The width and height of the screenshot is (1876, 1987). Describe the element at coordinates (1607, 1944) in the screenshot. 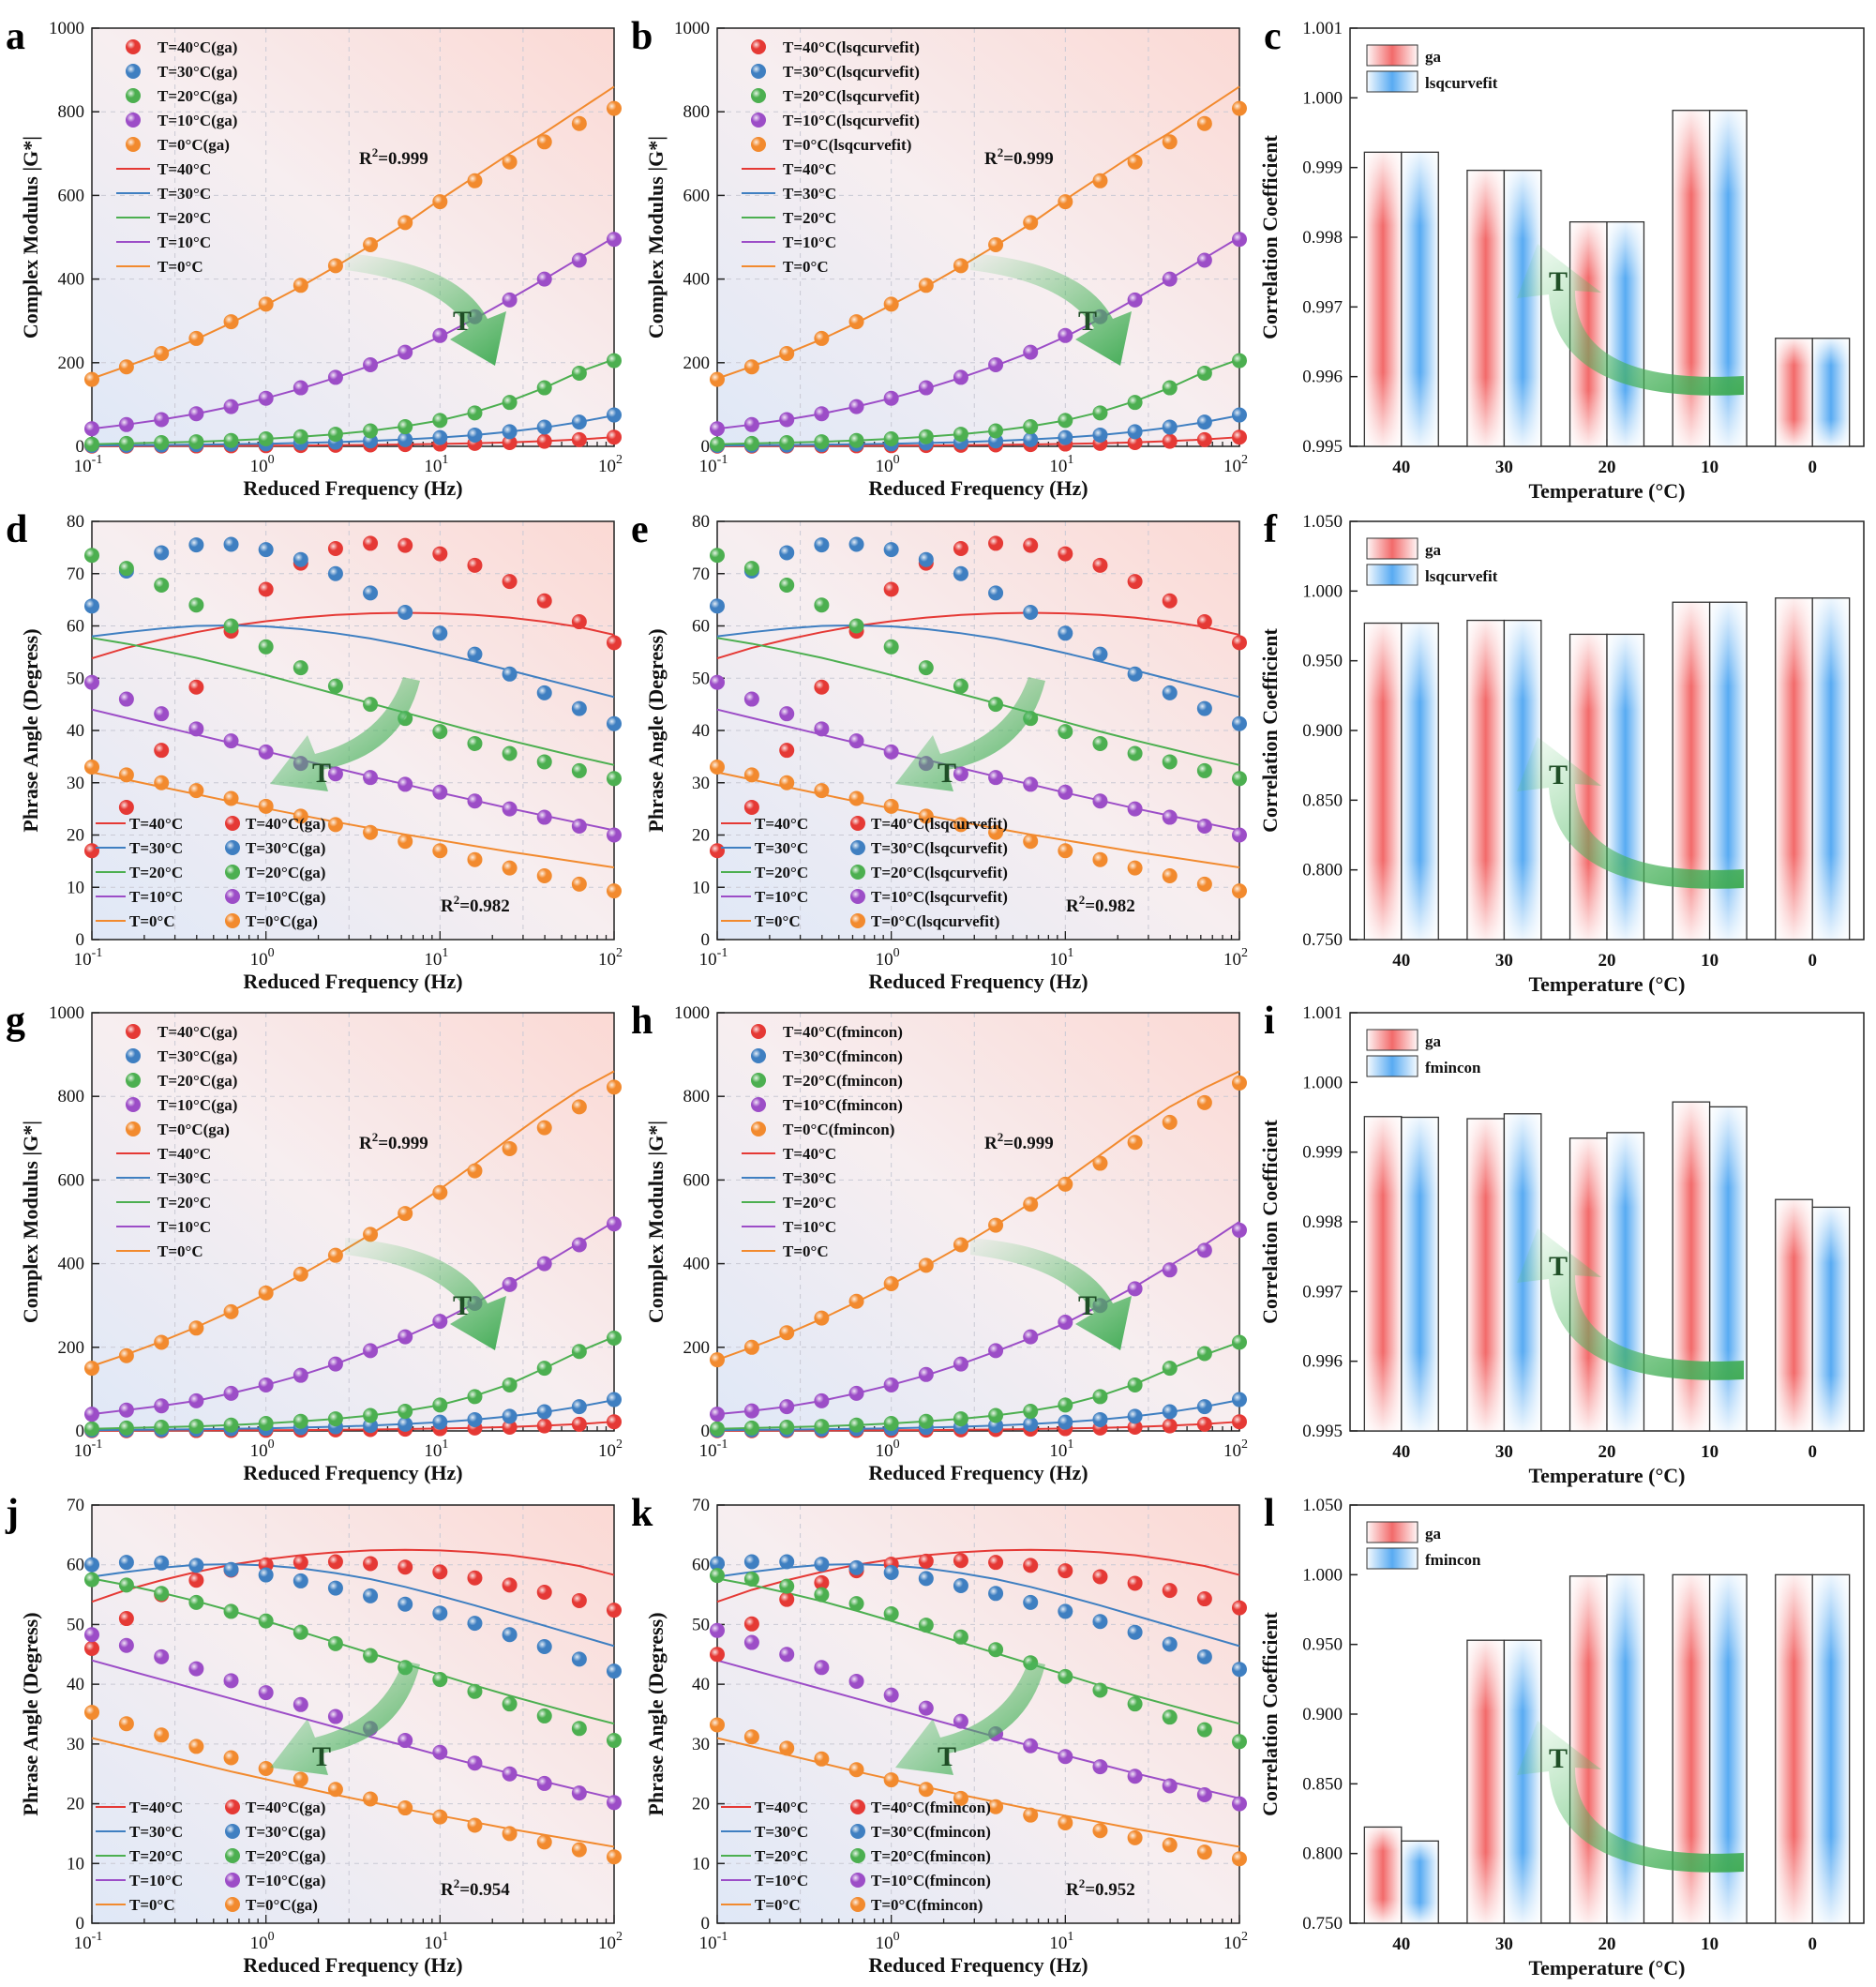

I see `x-tick-label: 20` at that location.